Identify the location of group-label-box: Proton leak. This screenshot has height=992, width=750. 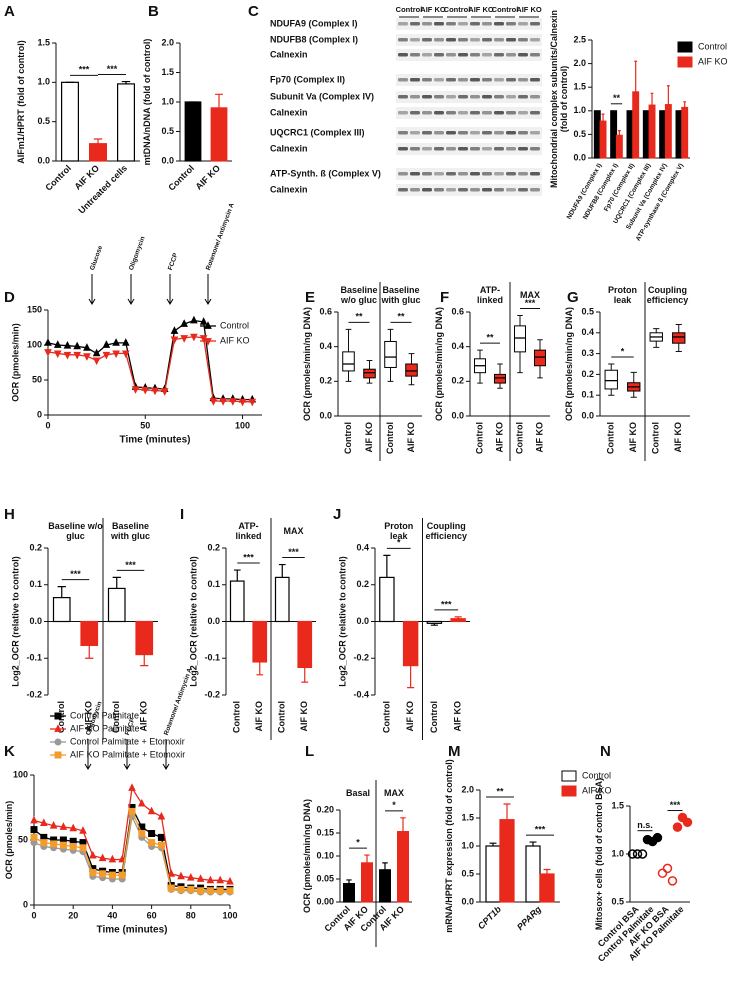
(398, 531).